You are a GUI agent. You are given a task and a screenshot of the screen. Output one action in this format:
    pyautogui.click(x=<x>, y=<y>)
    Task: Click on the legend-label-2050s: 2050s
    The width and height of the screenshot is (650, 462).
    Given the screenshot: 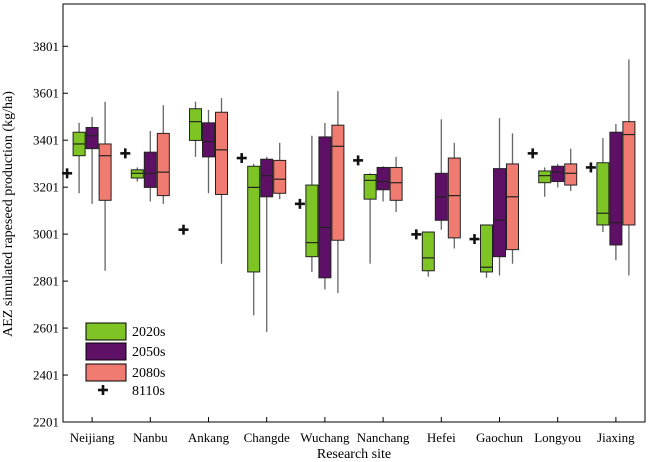 What is the action you would take?
    pyautogui.click(x=148, y=352)
    